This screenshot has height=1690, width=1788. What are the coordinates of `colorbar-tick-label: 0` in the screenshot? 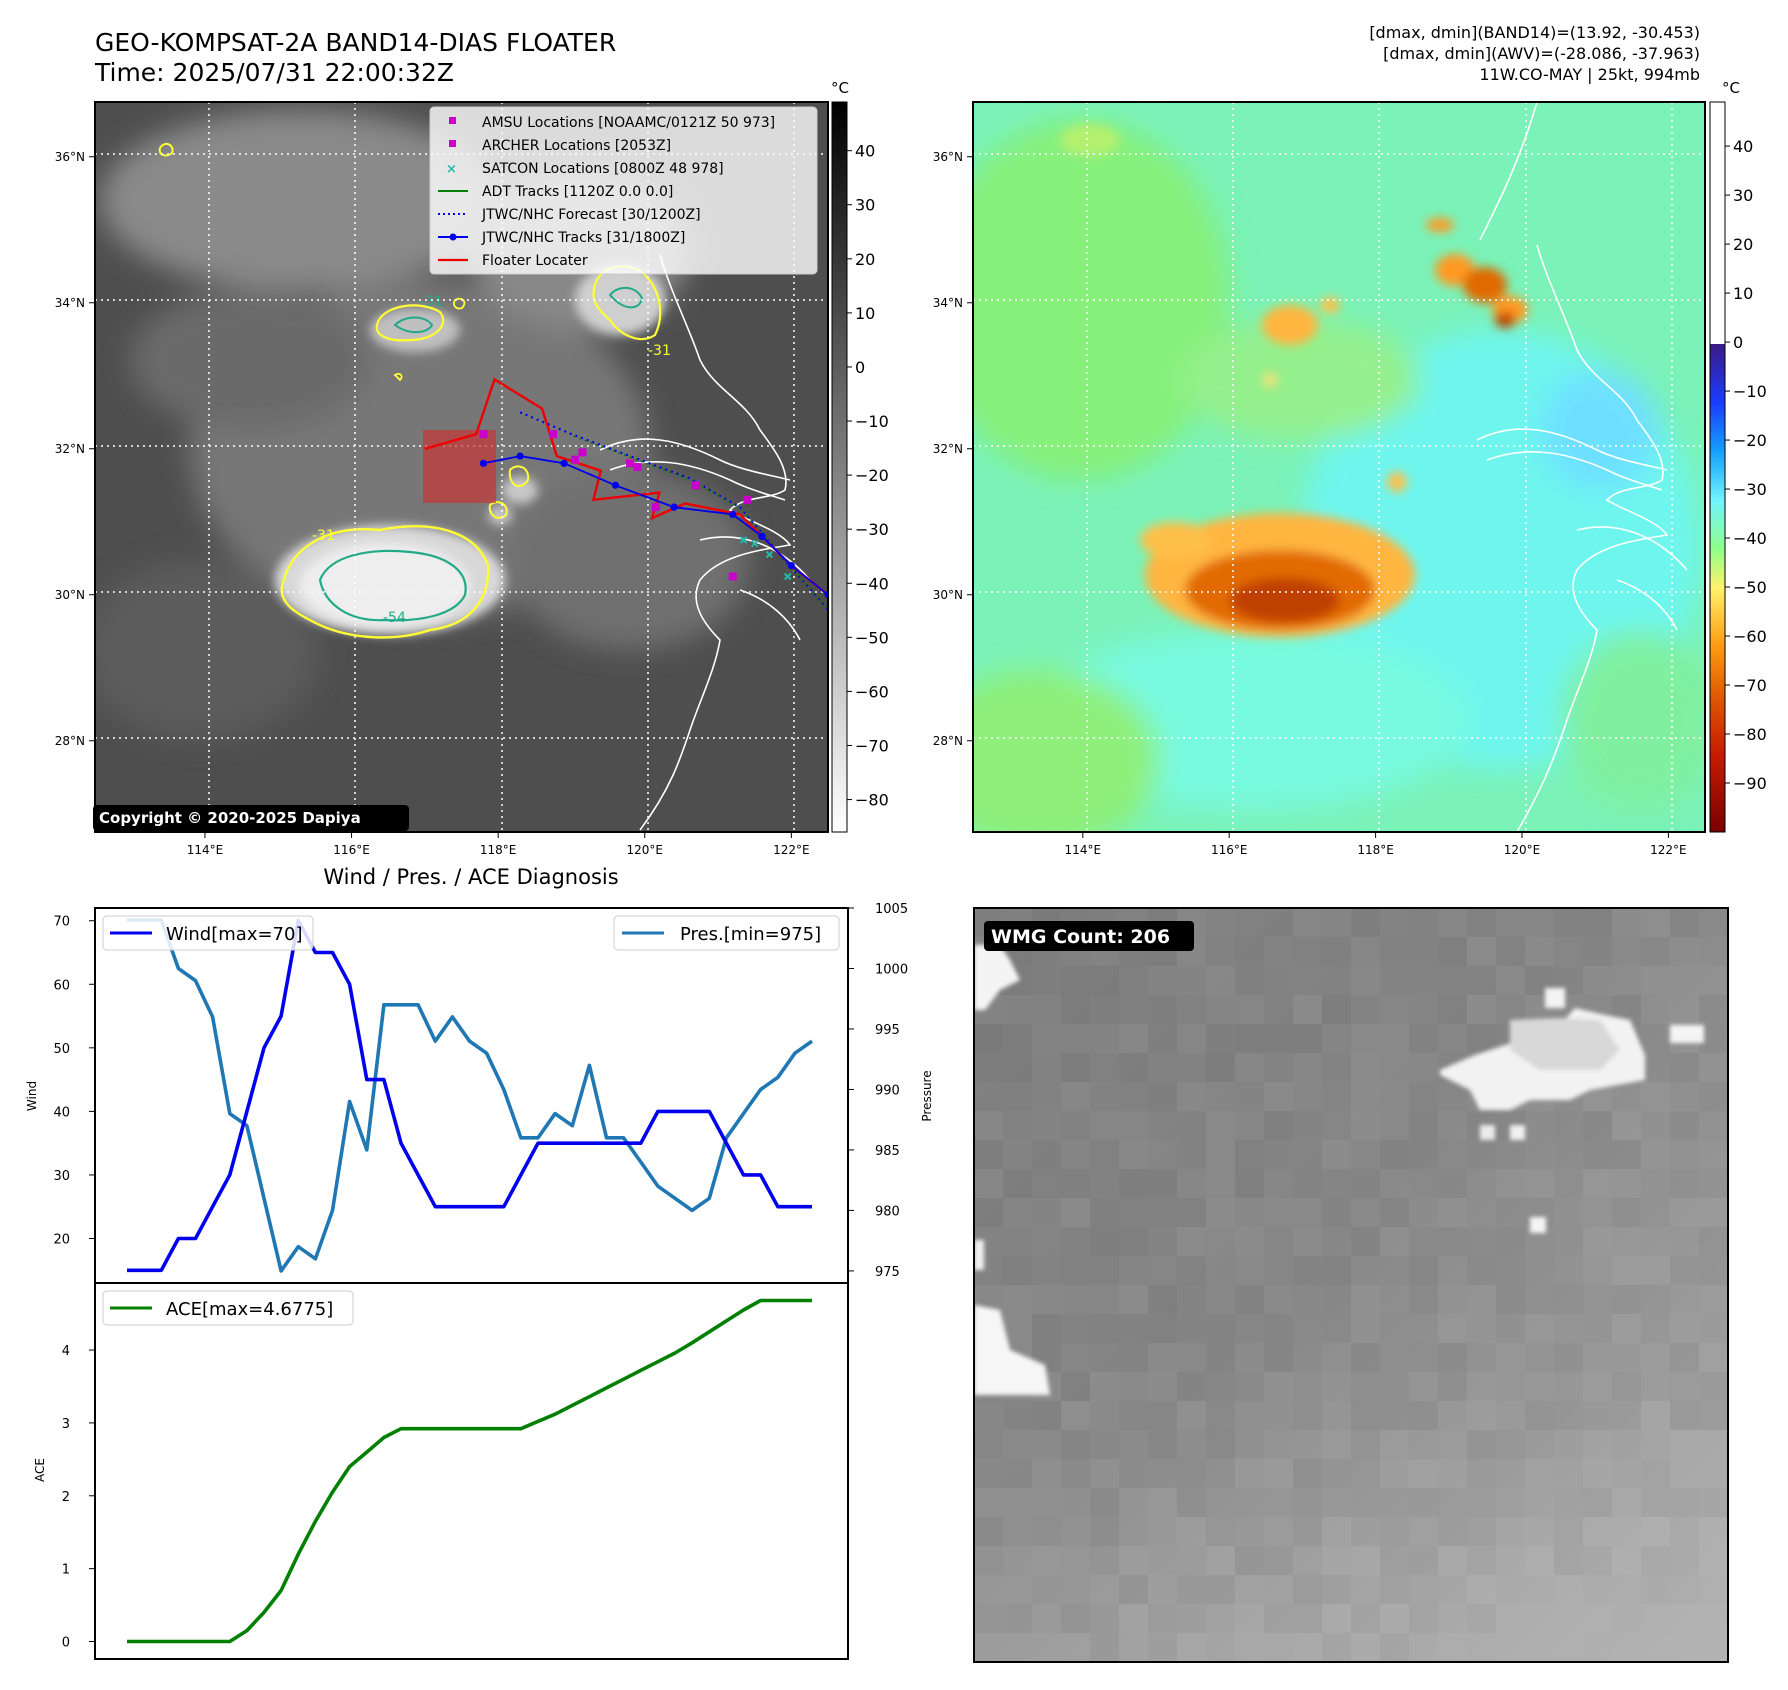 It's located at (860, 367).